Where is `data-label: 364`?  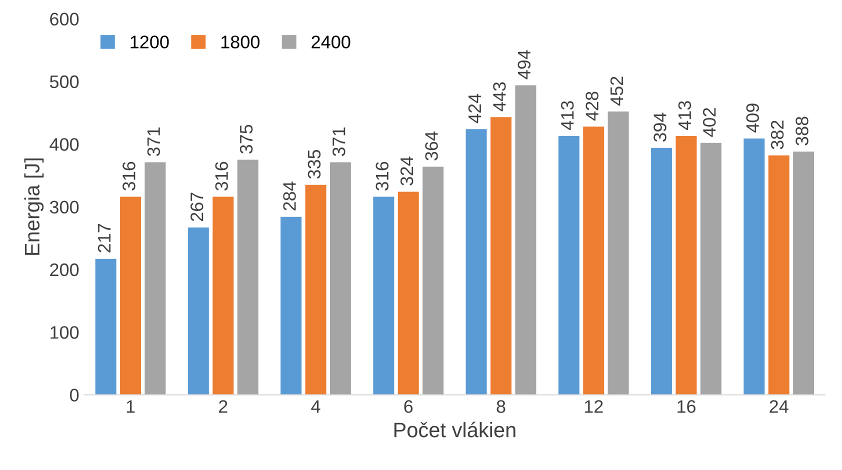 data-label: 364 is located at coordinates (431, 146).